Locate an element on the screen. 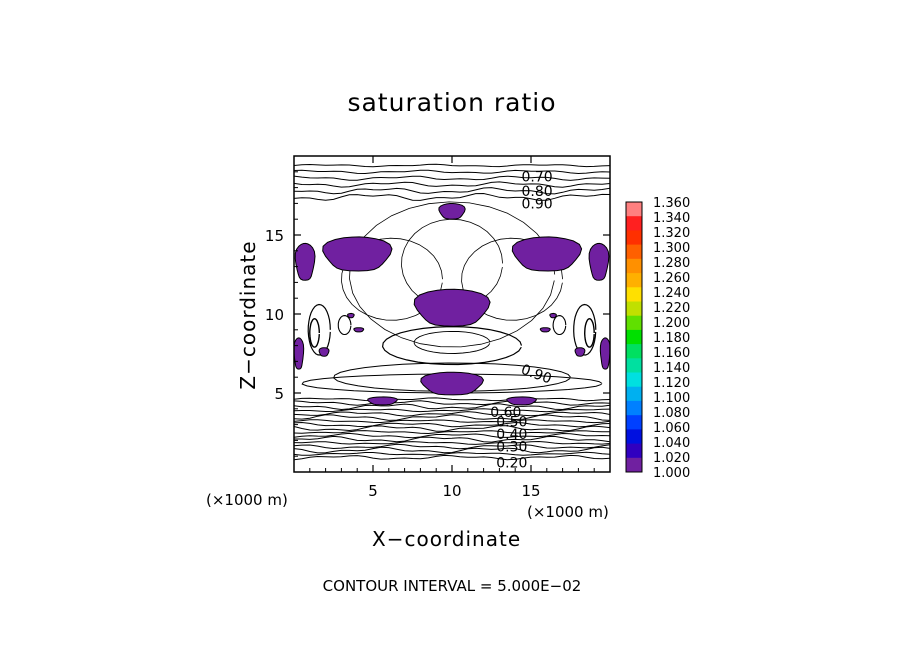  contour-value-label: 0.50 is located at coordinates (511, 422).